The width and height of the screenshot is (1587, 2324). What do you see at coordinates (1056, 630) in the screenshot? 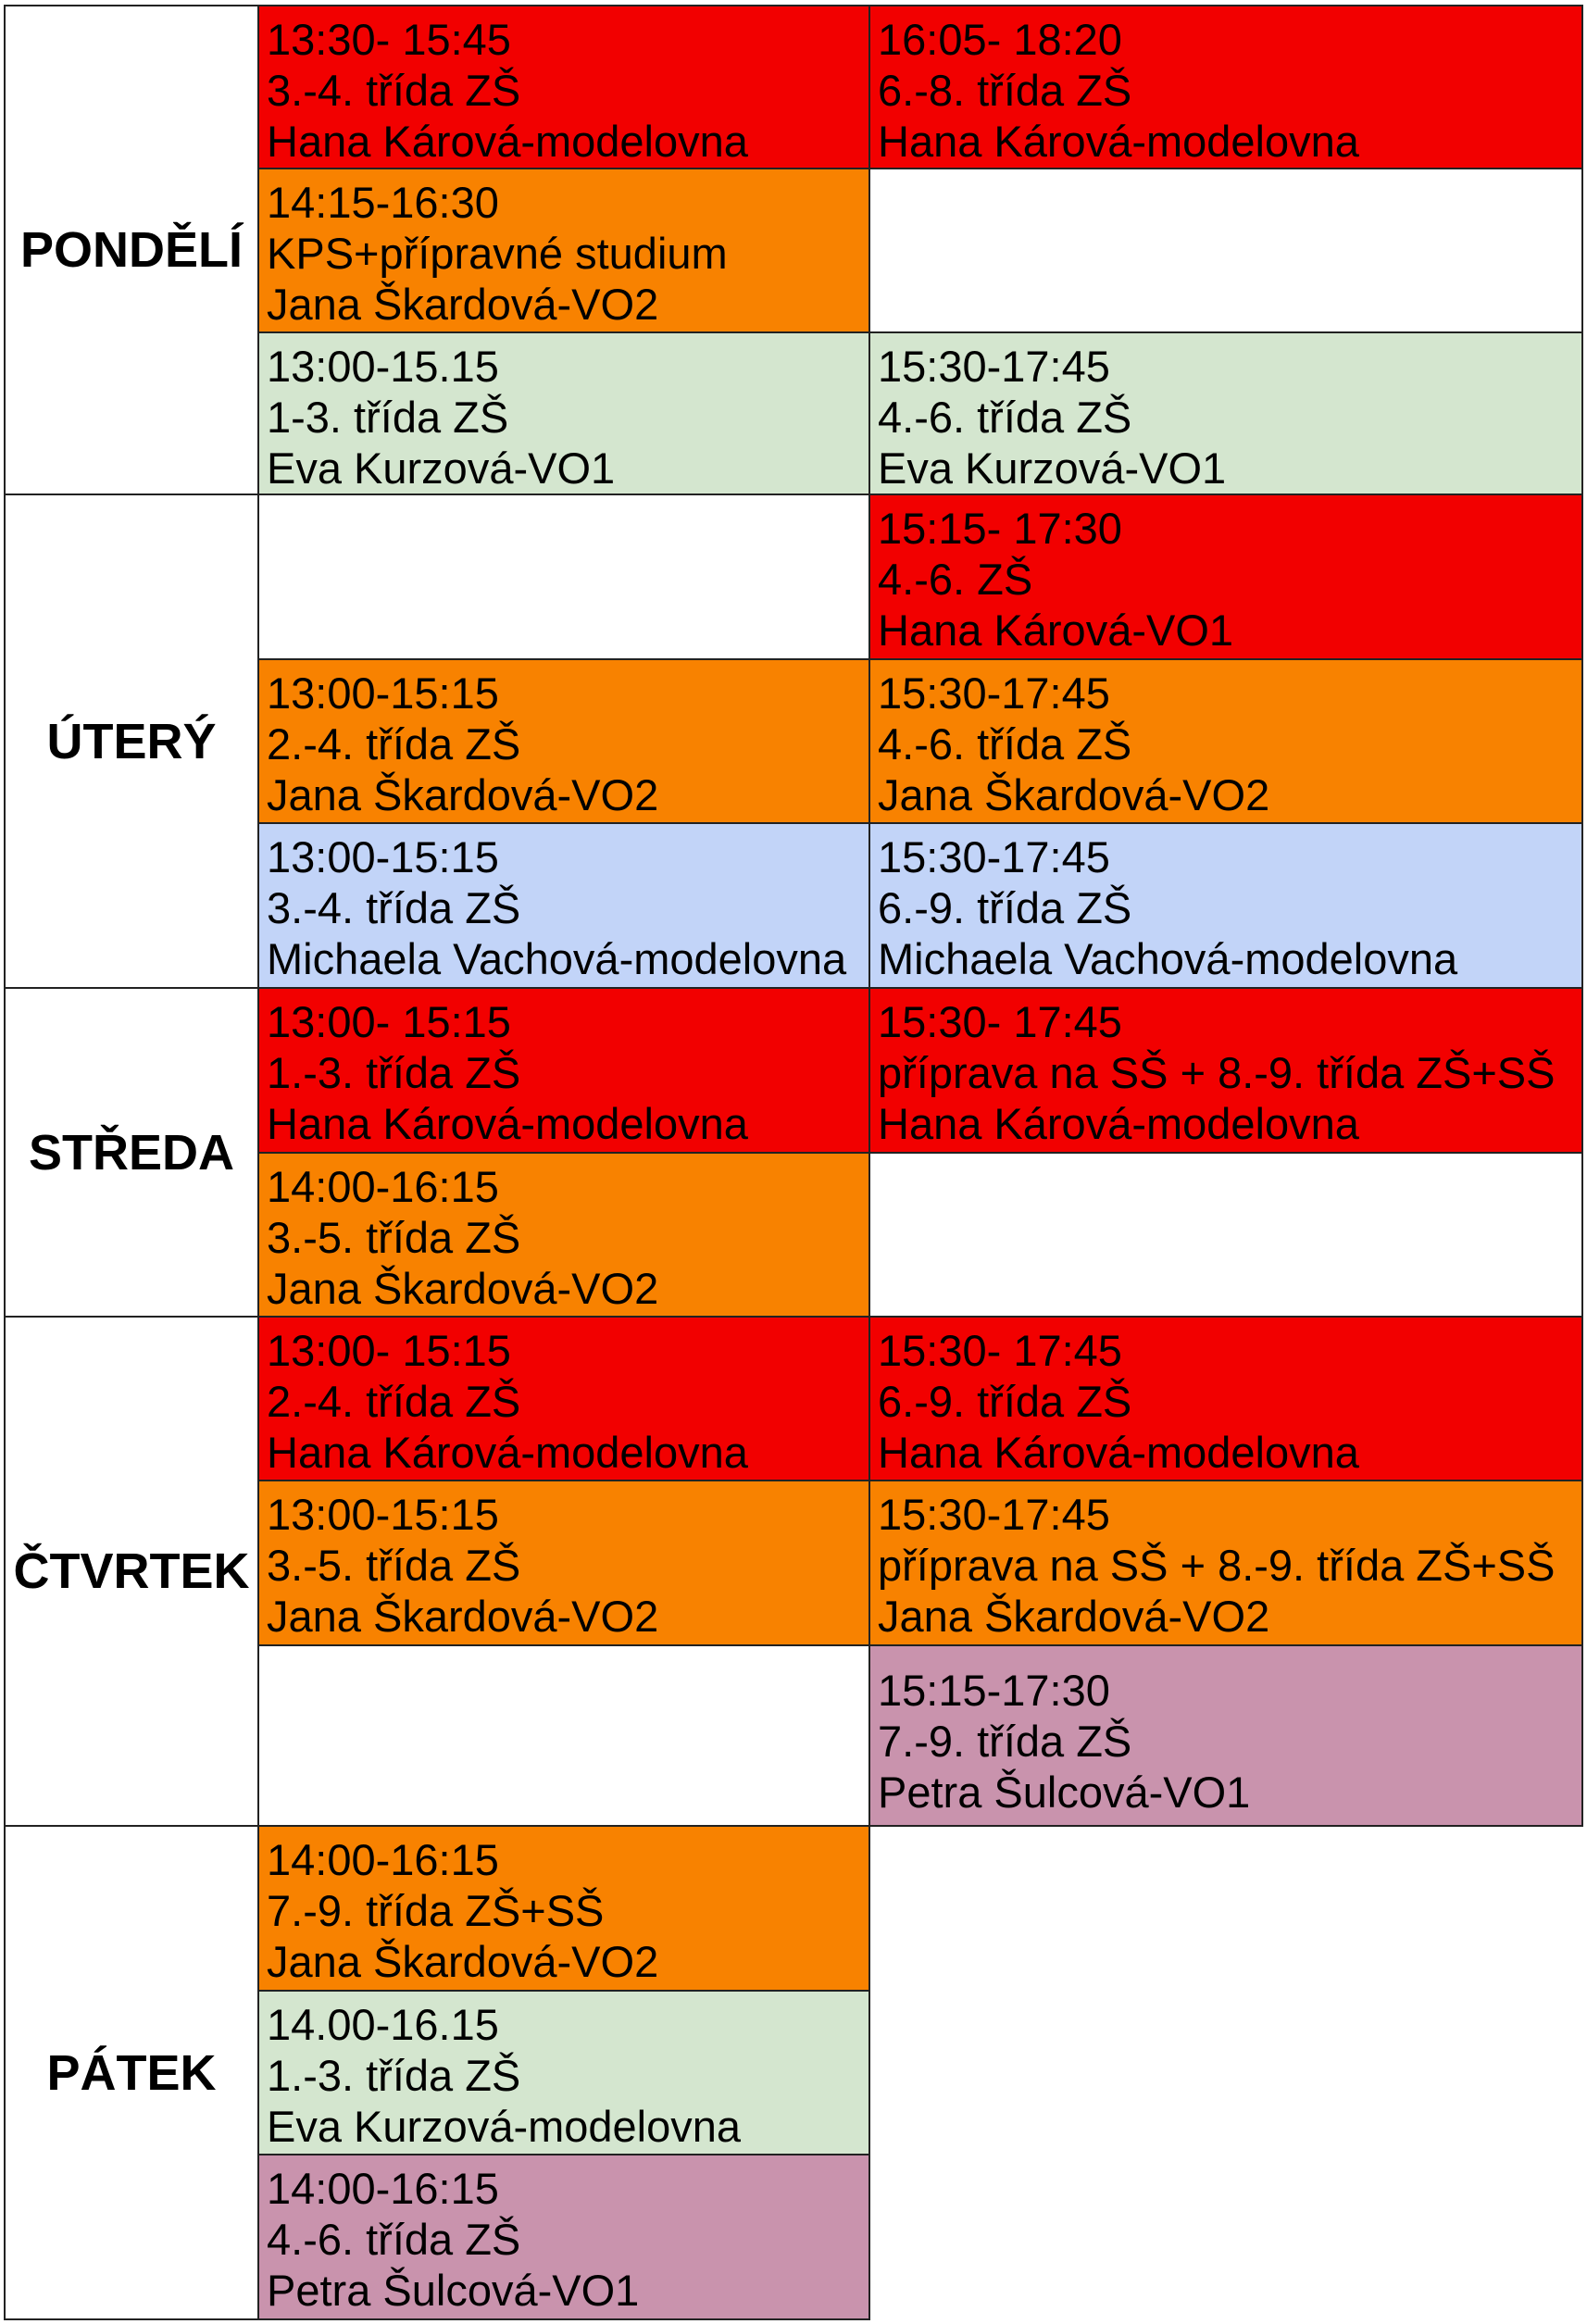
I see `slot-teacher: Hana Kárová-VO1` at bounding box center [1056, 630].